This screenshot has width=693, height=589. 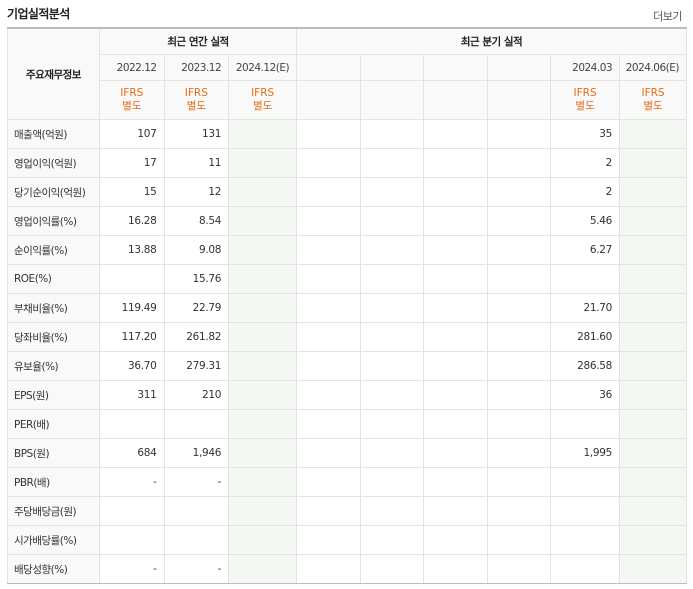 I want to click on value-cell: 210, so click(x=196, y=395).